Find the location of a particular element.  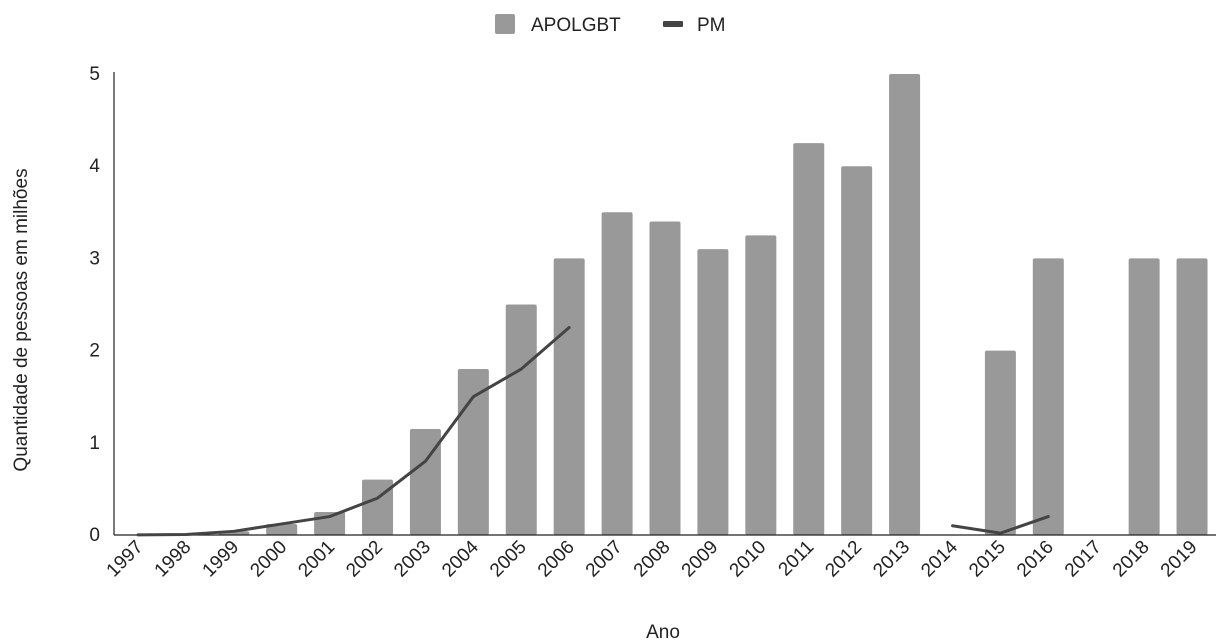

x-tick-label: 2000 is located at coordinates (268, 559).